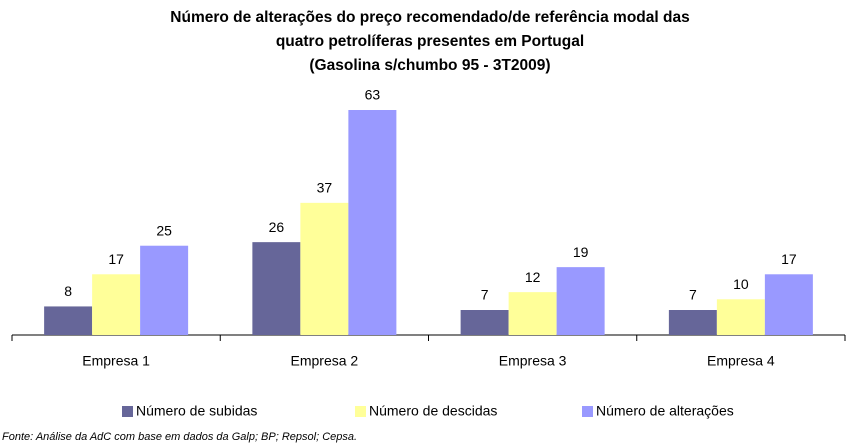 The width and height of the screenshot is (856, 445). I want to click on legend-label: Número de subidas, so click(196, 411).